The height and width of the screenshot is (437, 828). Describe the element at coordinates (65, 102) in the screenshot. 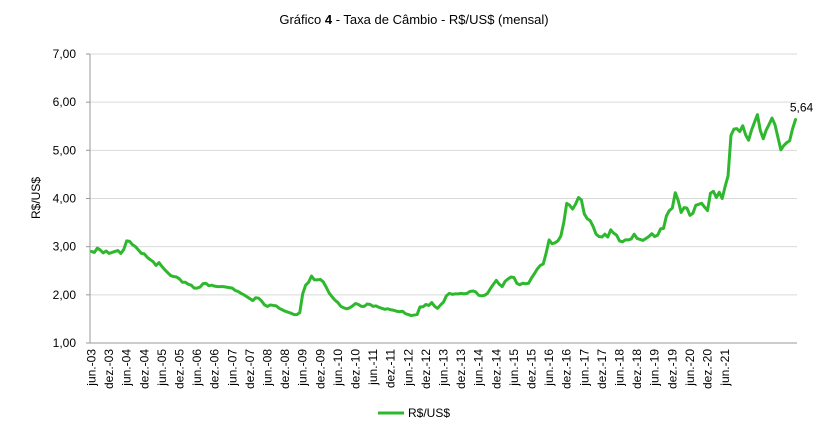

I see `y-tick-label: 6,00` at that location.